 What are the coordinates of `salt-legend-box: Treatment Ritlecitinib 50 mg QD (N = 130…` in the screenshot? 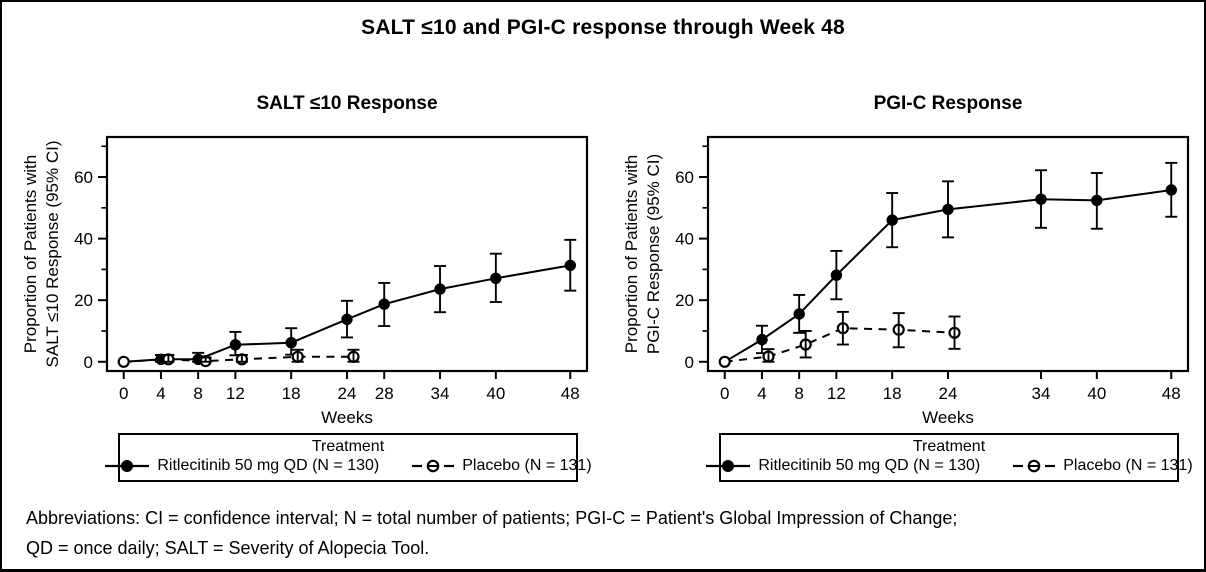 It's located at (348, 457).